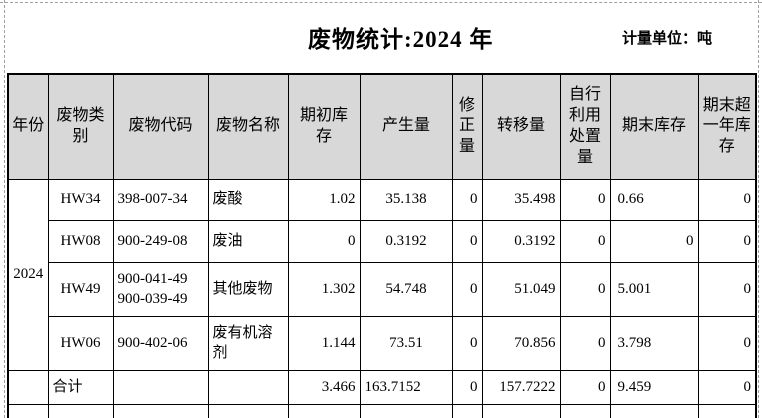 The height and width of the screenshot is (418, 762). I want to click on cell-transferred-amount: 70.856, so click(521, 343).